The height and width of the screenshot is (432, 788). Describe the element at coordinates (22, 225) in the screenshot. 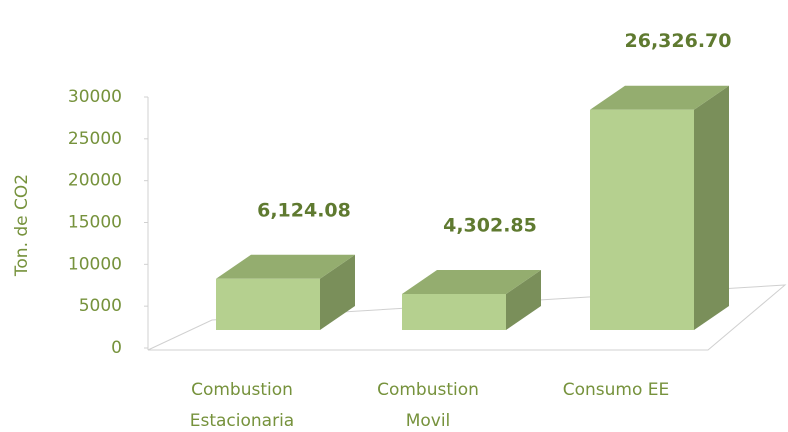

I see `y-axis-label: Ton. de CO2` at that location.